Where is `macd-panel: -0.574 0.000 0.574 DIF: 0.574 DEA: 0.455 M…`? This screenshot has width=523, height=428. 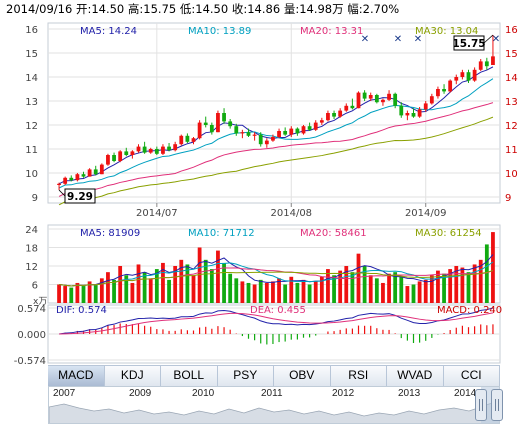 macd-panel: -0.574 0.000 0.574 DIF: 0.574 DEA: 0.455 M… is located at coordinates (258, 334).